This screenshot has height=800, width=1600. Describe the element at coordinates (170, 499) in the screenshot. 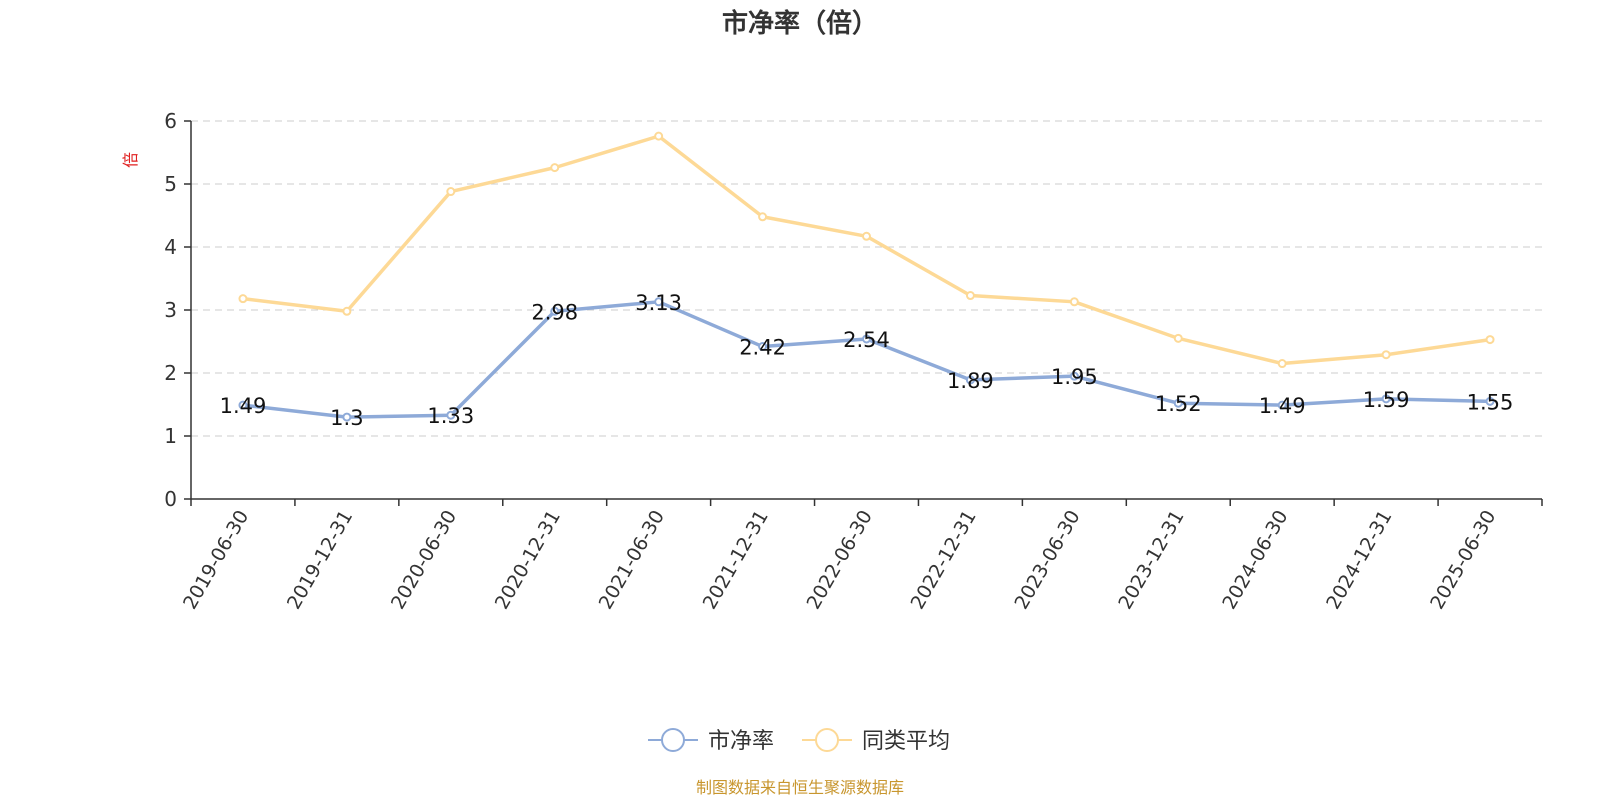

I see `y-tick-label: 0` at that location.